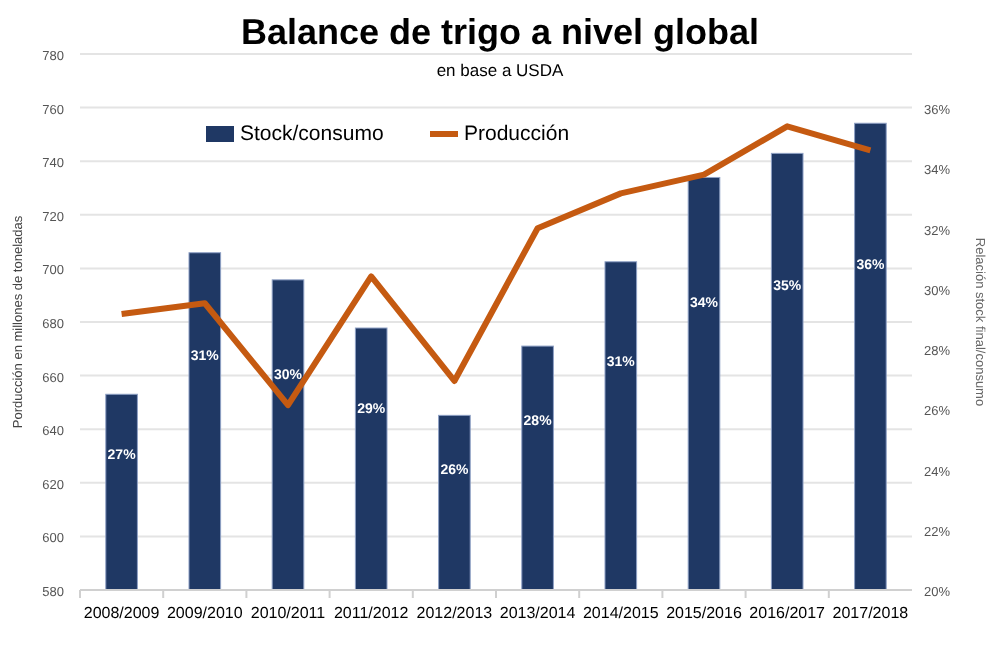  Describe the element at coordinates (788, 613) in the screenshot. I see `x-tick-label: 2016/2017` at that location.